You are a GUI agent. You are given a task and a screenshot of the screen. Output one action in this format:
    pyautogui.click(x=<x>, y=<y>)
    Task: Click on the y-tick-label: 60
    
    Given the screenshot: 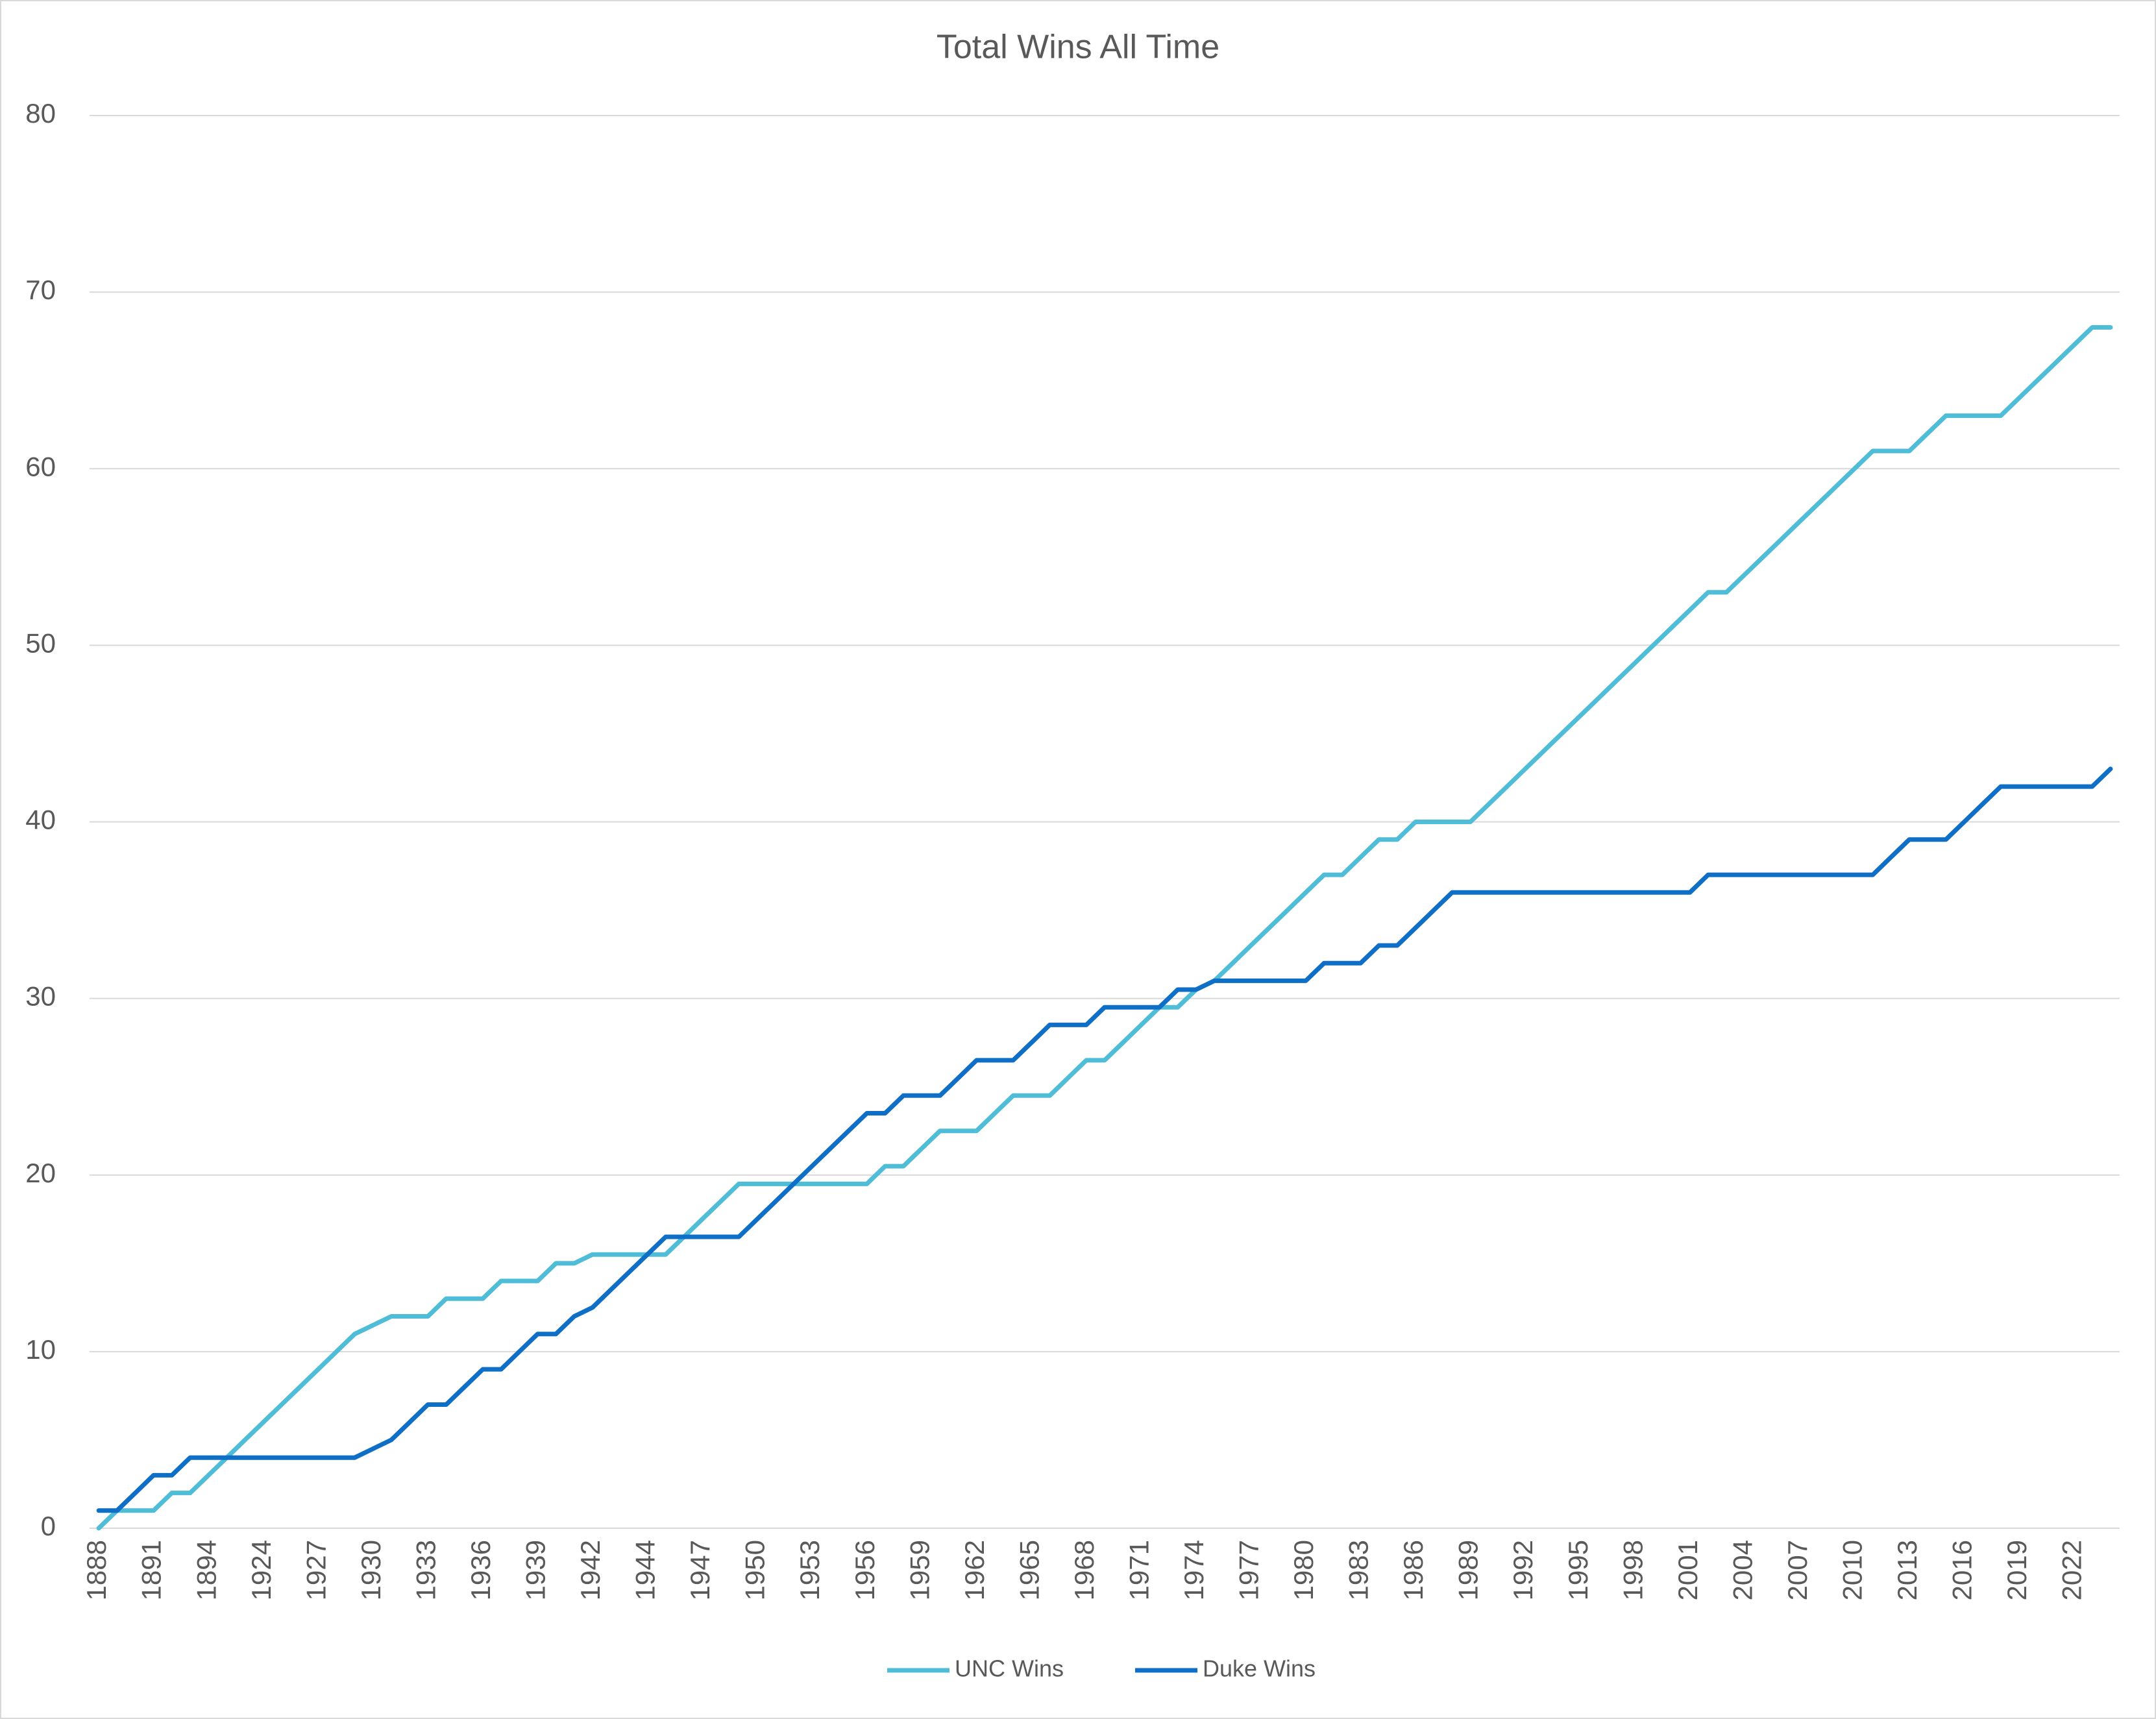 What is the action you would take?
    pyautogui.click(x=40, y=466)
    